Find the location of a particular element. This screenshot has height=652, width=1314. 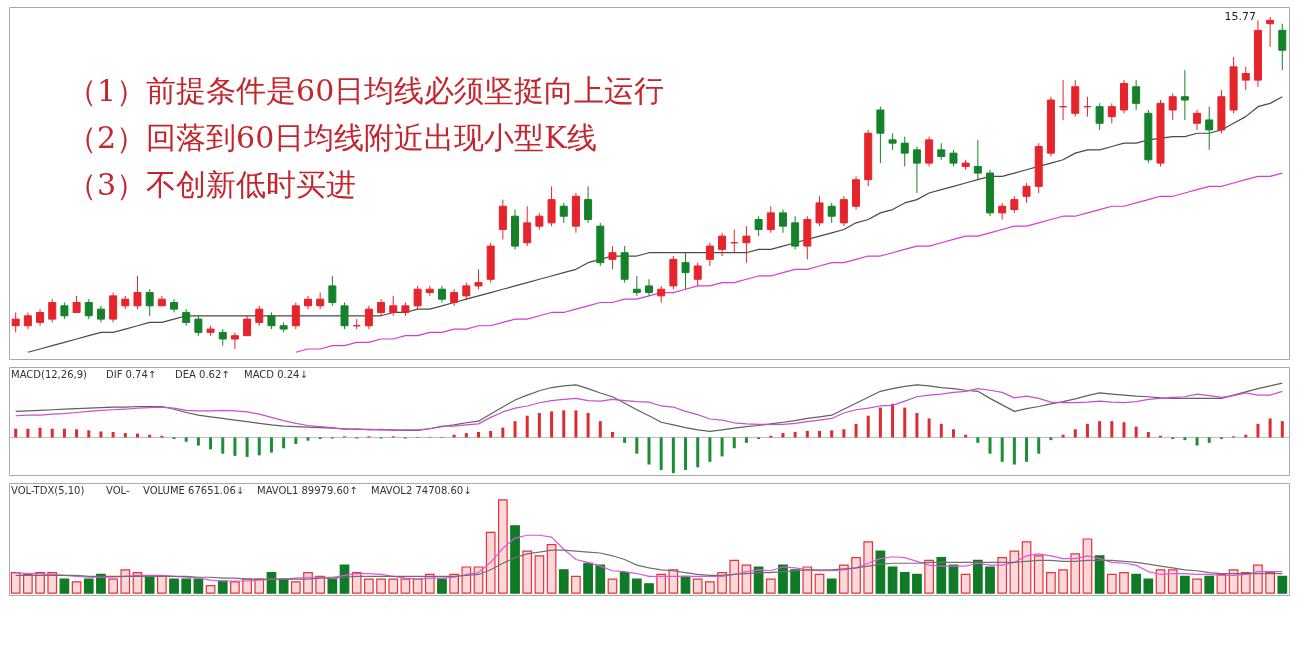

text: VOL- is located at coordinates (118, 490).